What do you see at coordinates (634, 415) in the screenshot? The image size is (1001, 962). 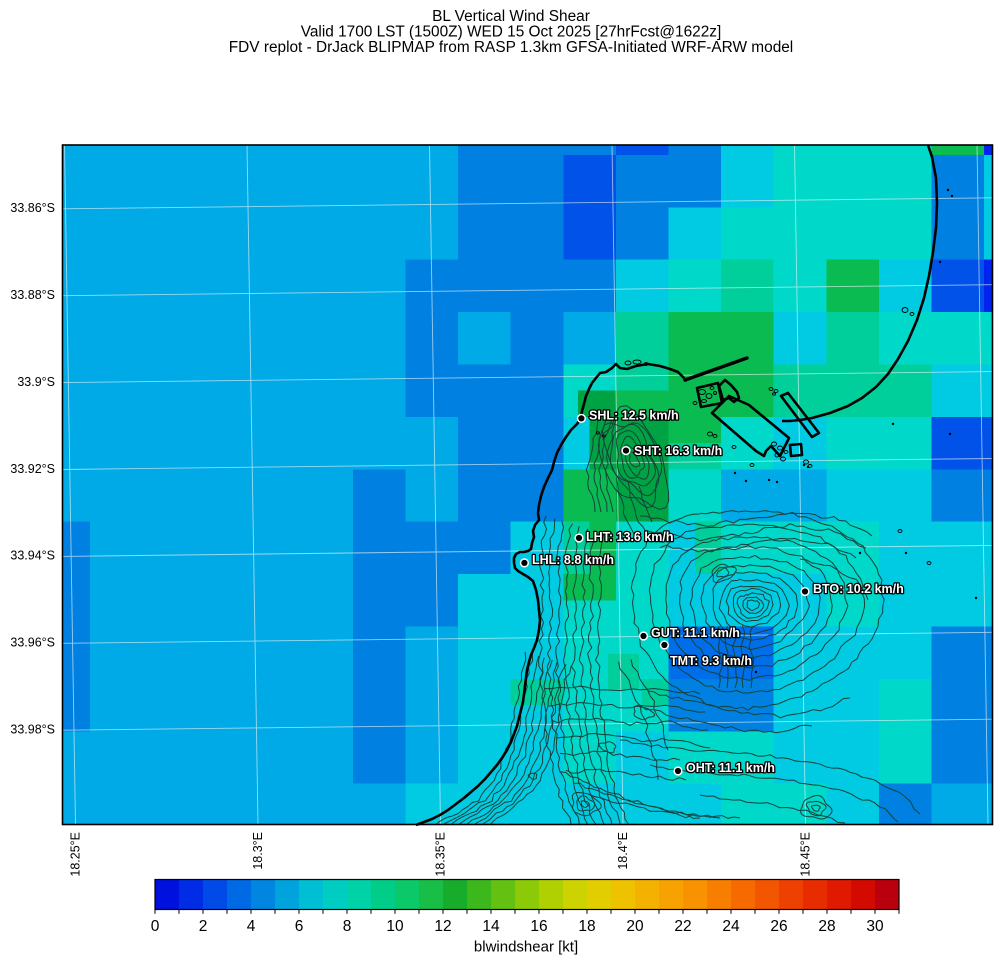 I see `svg-text: SHL: 12.5 km/h` at bounding box center [634, 415].